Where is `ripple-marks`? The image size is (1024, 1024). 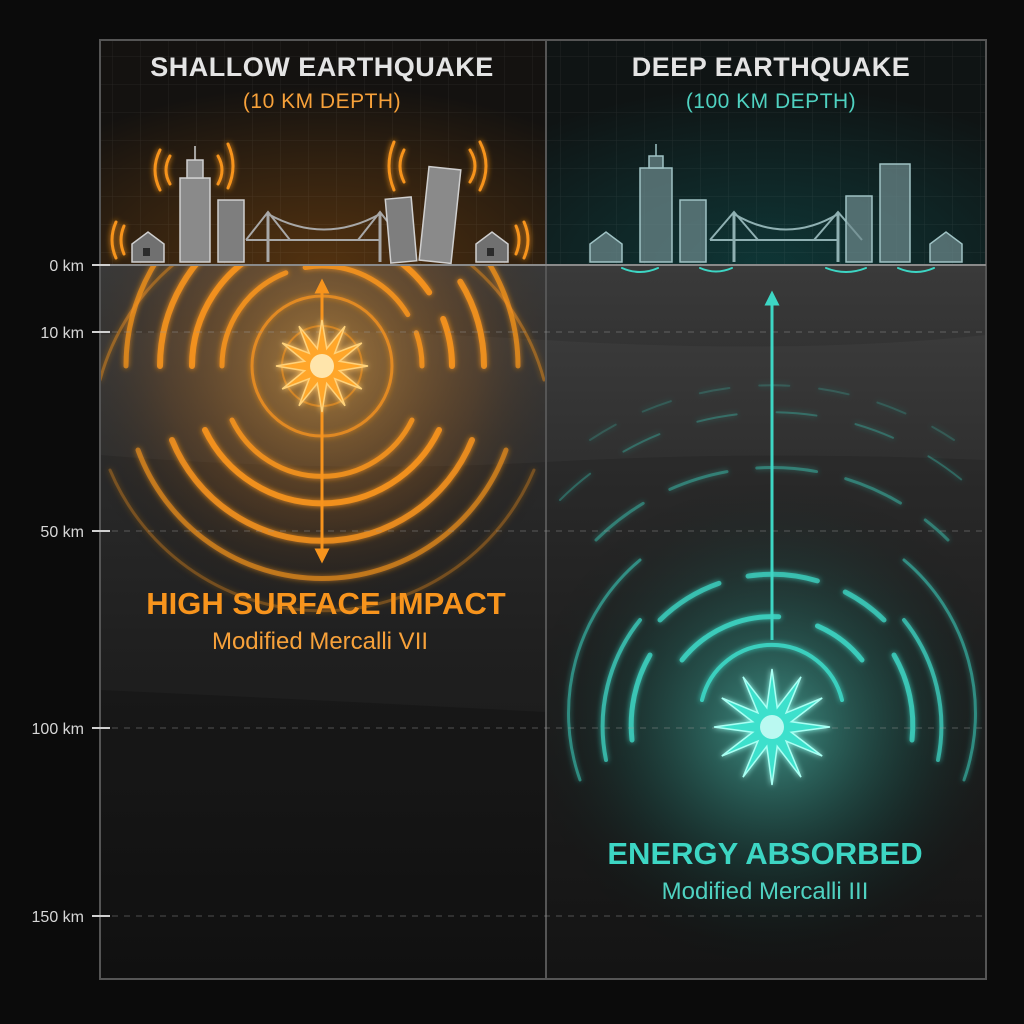 ripple-marks is located at coordinates (778, 270).